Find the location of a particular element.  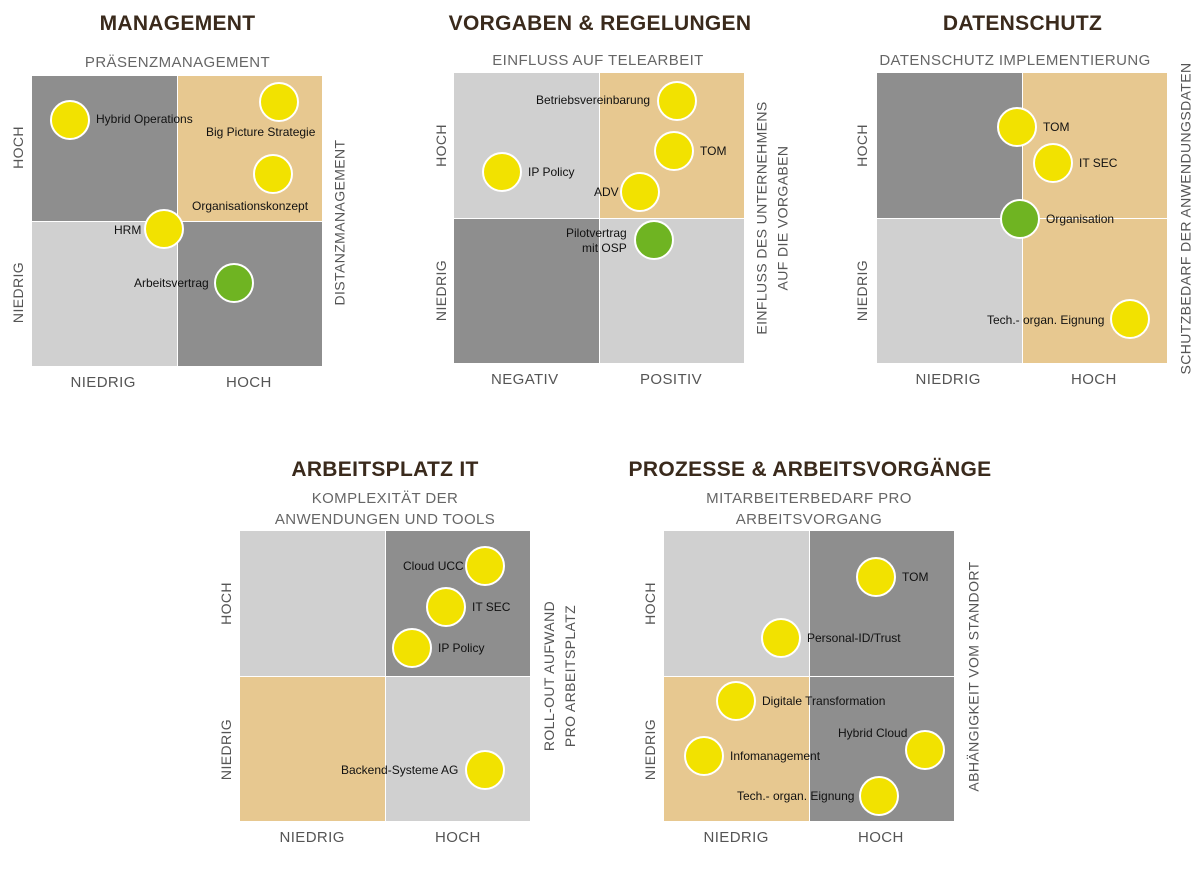

bubble-label: ADV is located at coordinates (606, 192).